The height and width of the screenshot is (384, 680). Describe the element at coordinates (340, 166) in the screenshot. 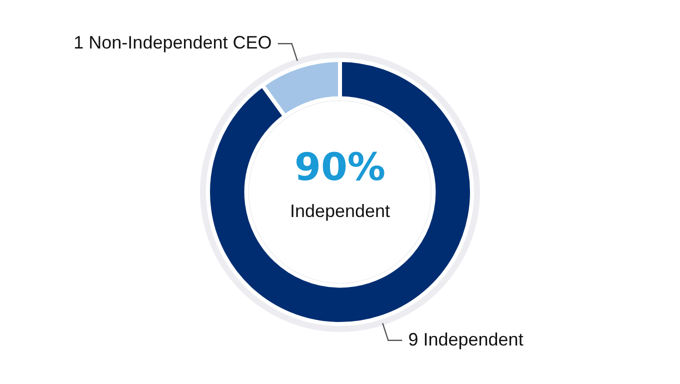

I see `text: 90%` at that location.